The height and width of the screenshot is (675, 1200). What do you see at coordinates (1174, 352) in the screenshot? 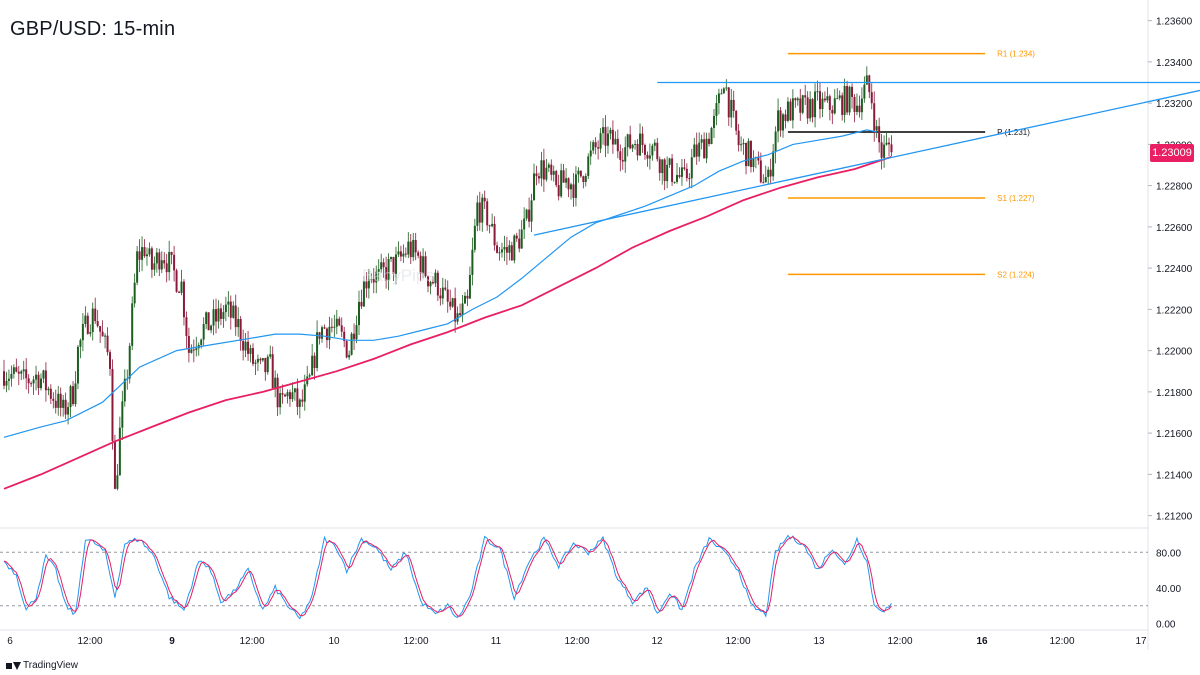
I see `price-tick-label: 1.22000` at bounding box center [1174, 352].